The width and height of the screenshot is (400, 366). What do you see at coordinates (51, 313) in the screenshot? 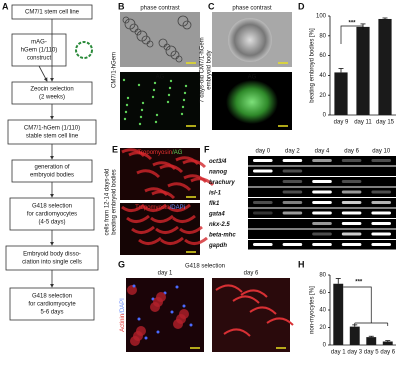
I see `flow-step-text: 5-6 days` at bounding box center [51, 313].